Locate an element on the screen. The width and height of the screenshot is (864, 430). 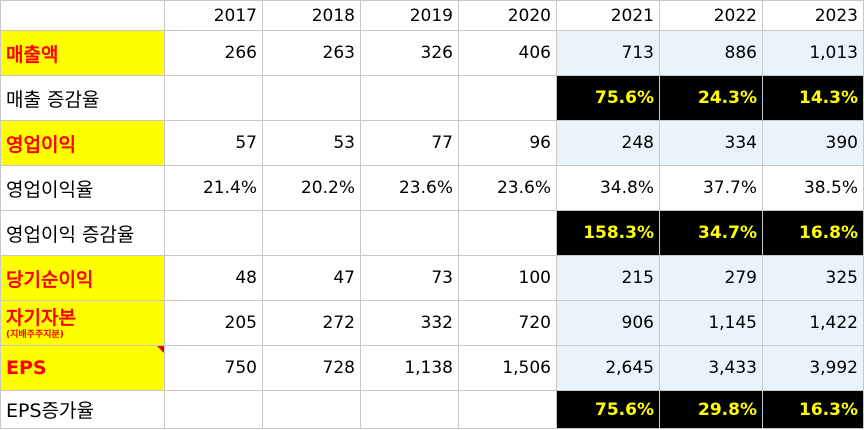
cell: 3,433 is located at coordinates (711, 368).